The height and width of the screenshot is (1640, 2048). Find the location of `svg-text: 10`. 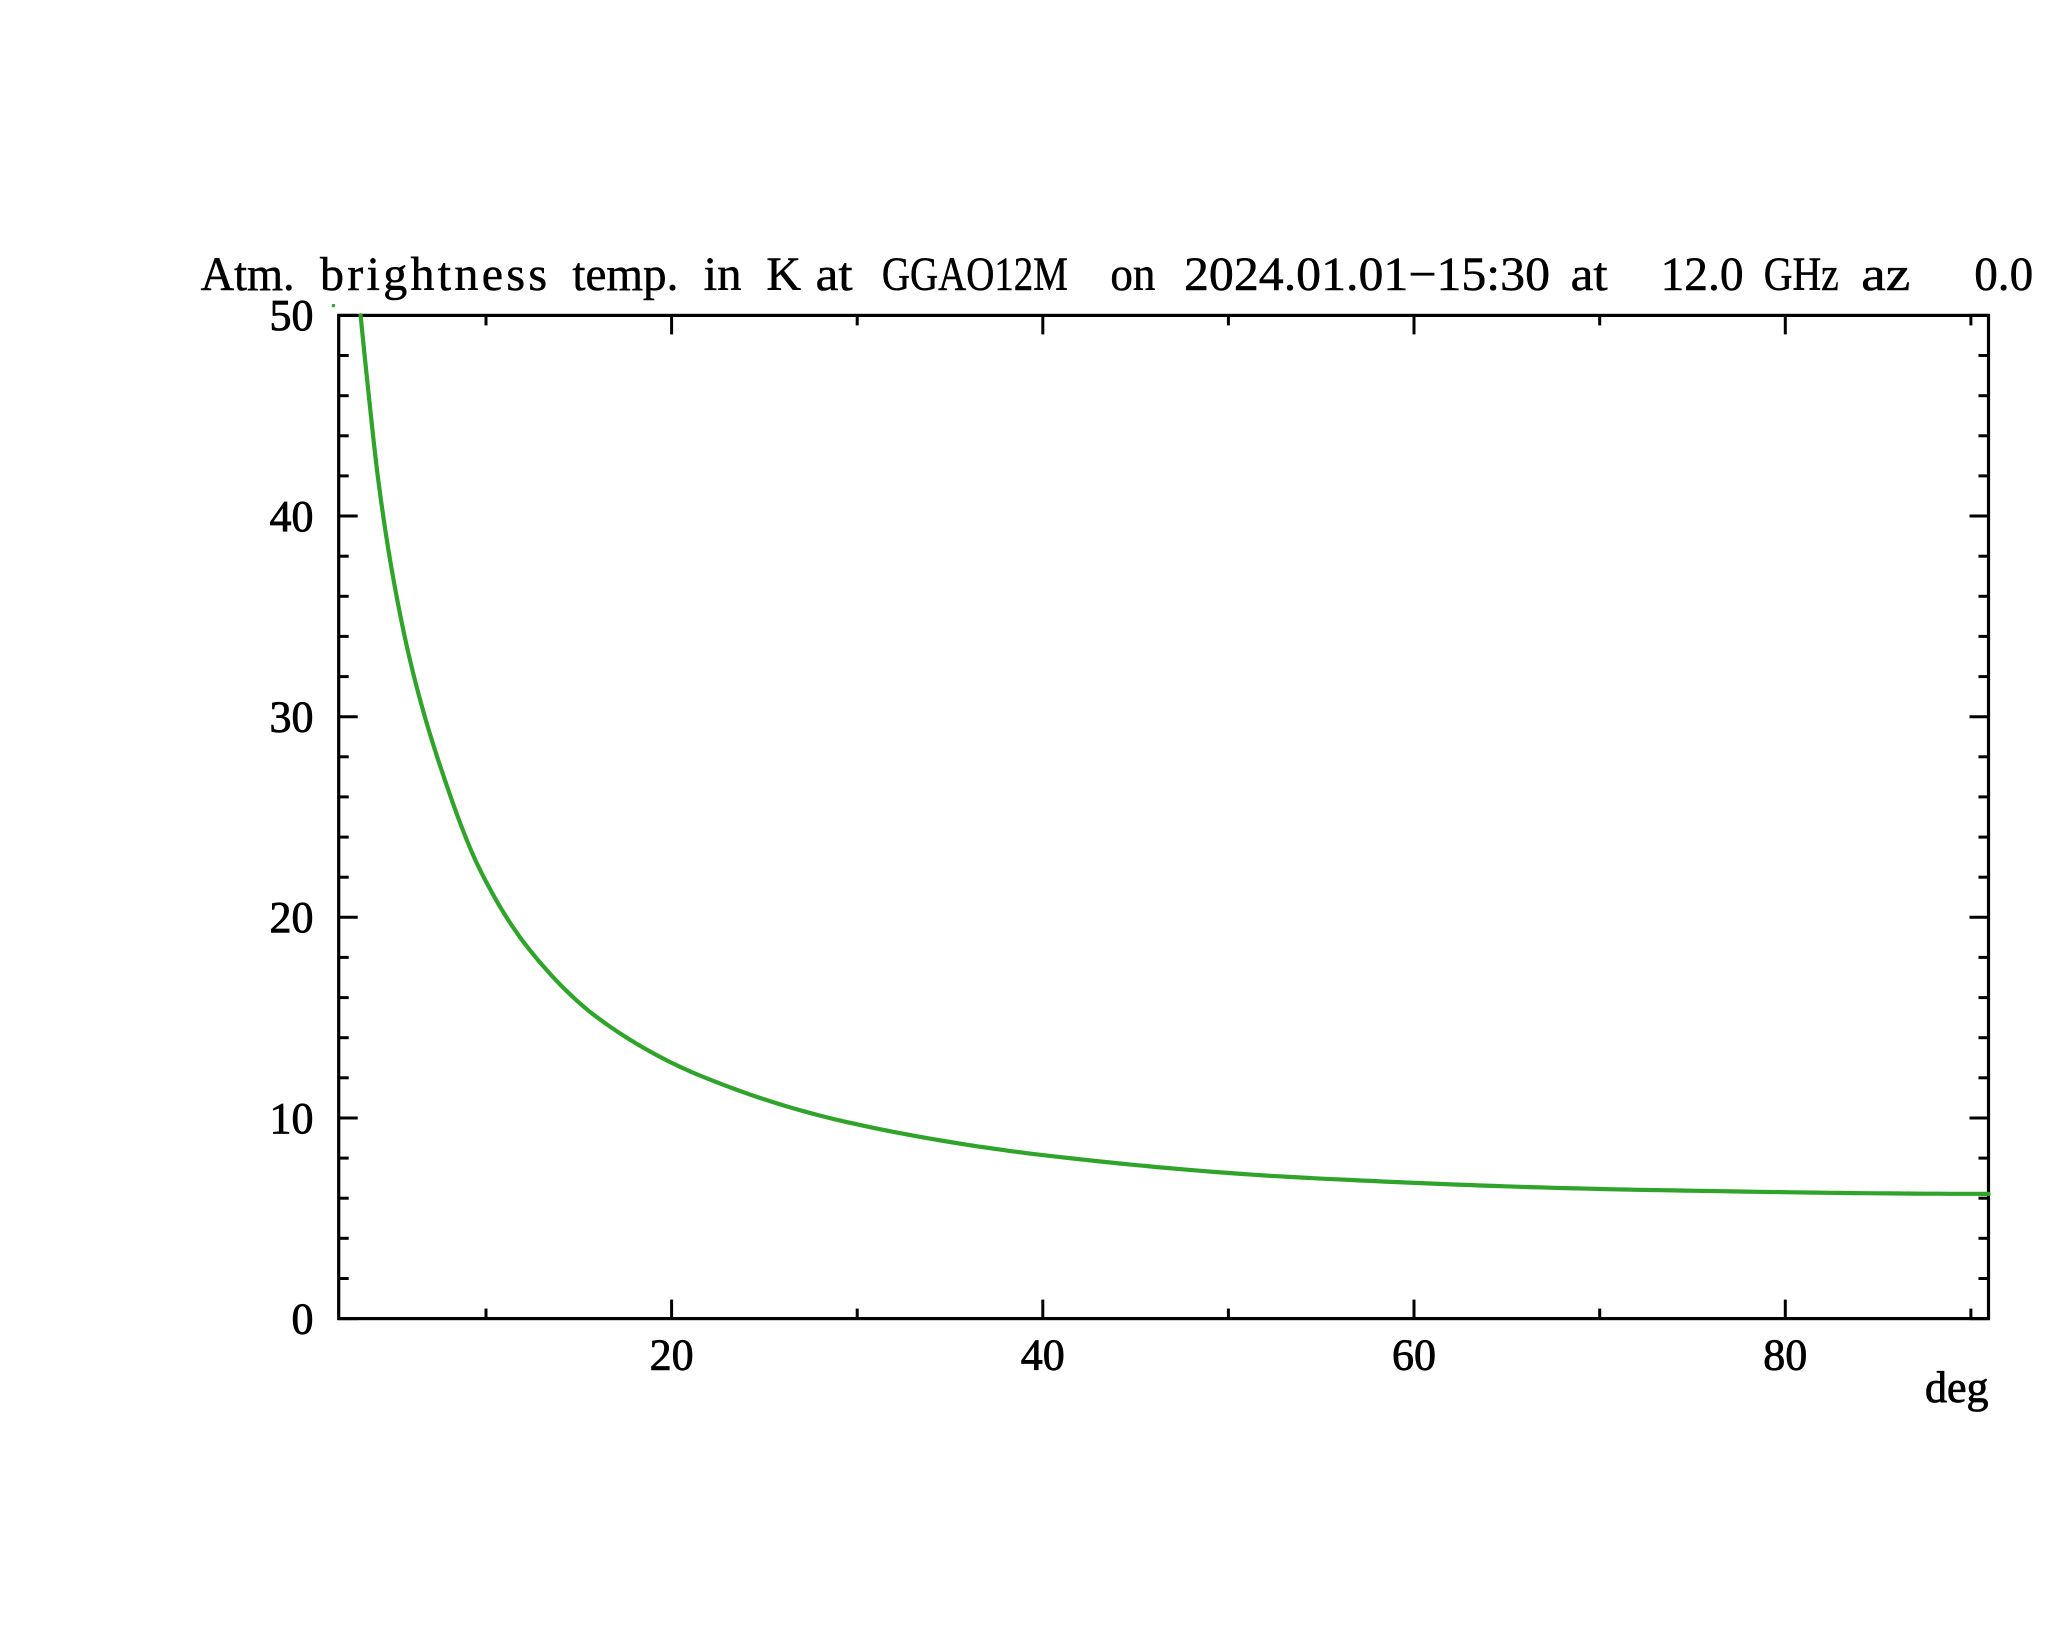

svg-text: 10 is located at coordinates (292, 1118).